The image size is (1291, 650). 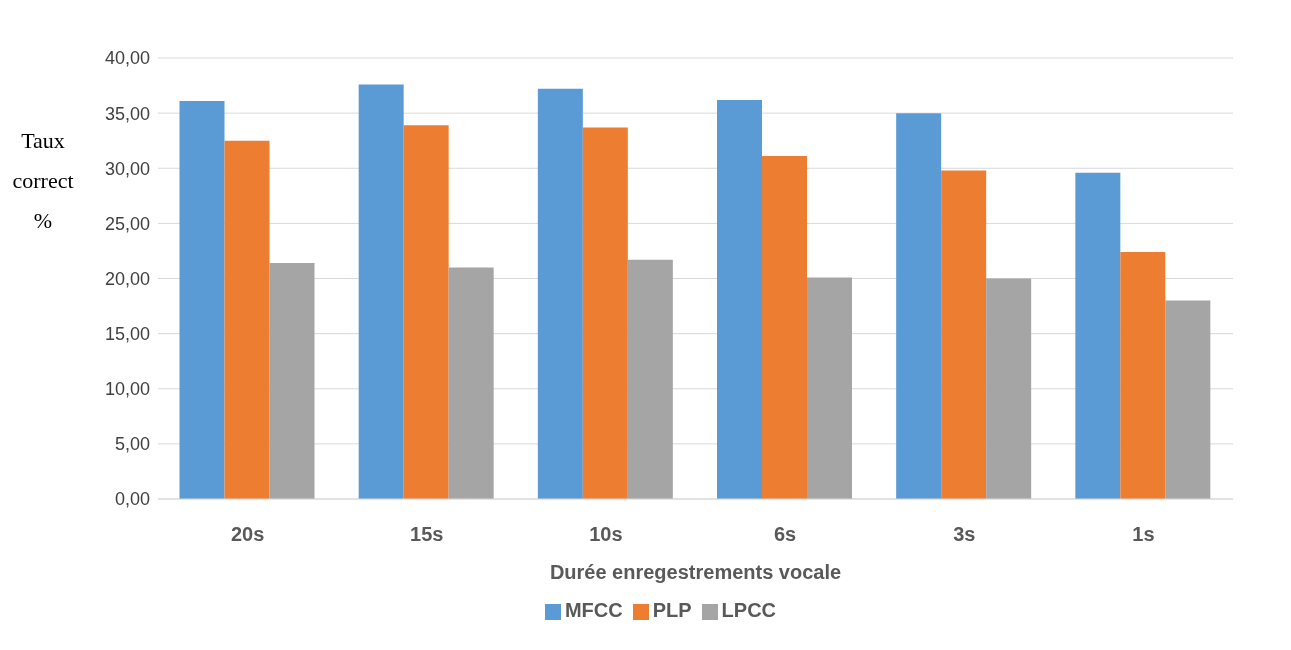 I want to click on legend-label: MFCC, so click(x=593, y=610).